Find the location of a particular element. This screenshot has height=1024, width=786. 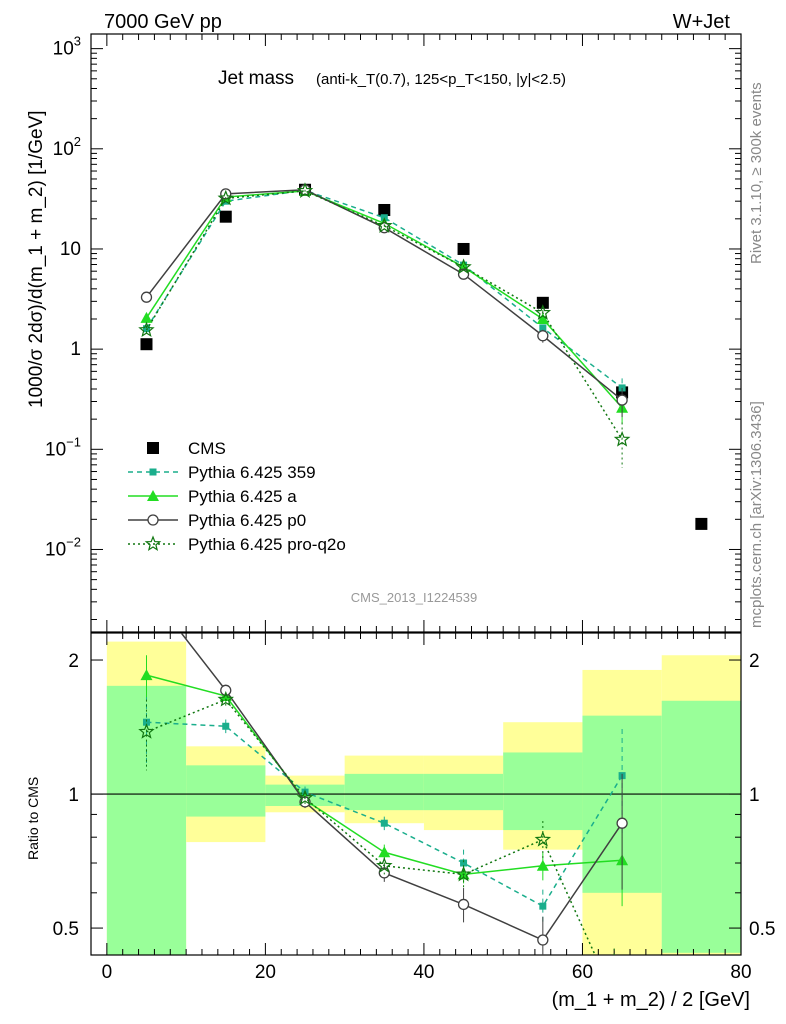

ratio-ytick-label-1: 1 is located at coordinates (73, 795).